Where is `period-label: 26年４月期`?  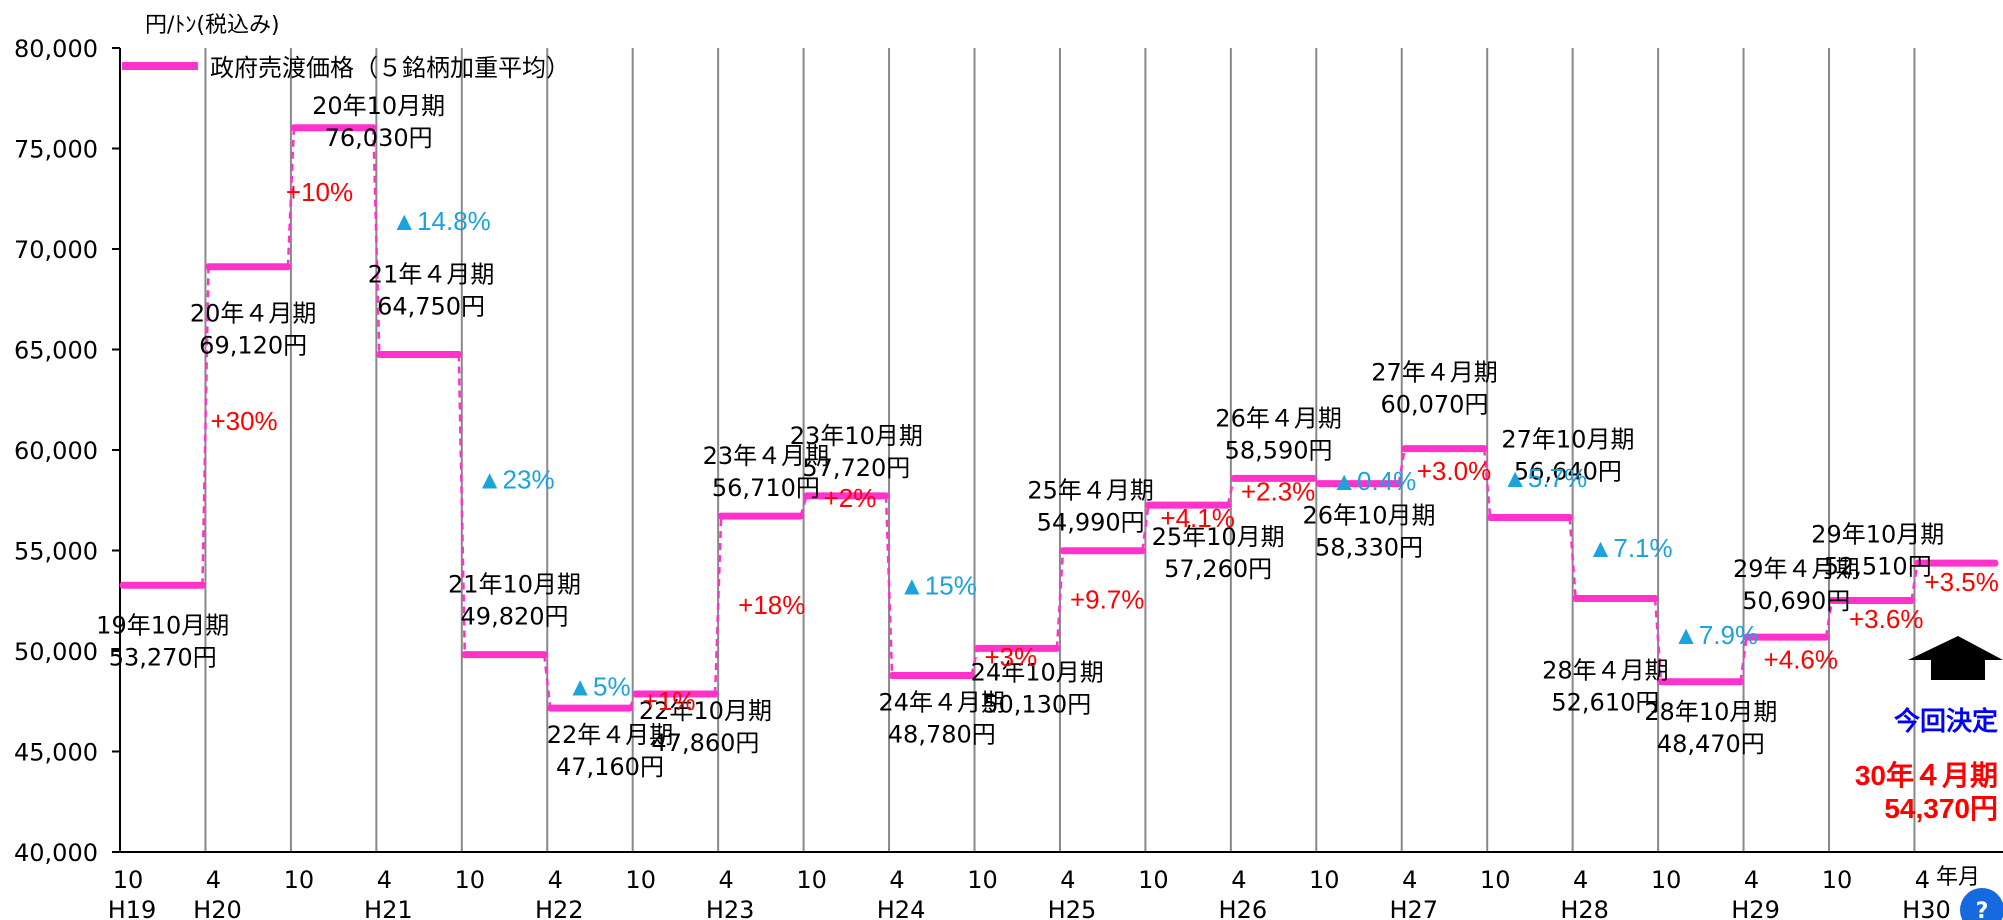 period-label: 26年４月期 is located at coordinates (1278, 418).